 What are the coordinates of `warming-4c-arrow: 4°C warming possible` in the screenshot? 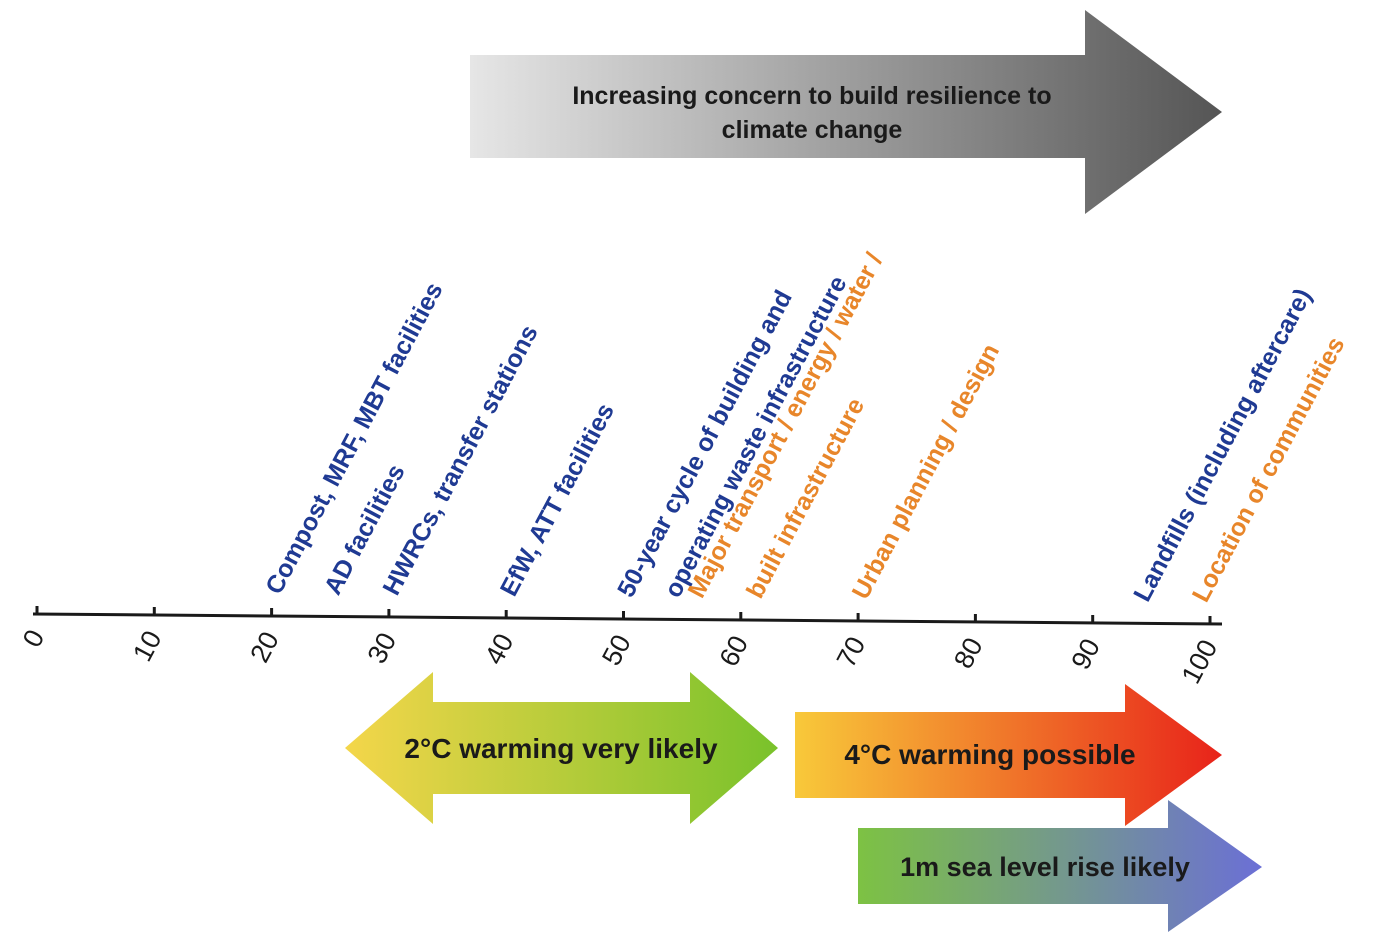 It's located at (1008, 755).